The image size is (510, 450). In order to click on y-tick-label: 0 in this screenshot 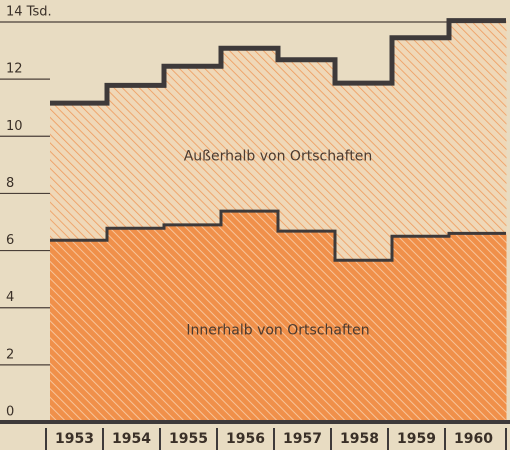, I will do `click(10, 412)`.